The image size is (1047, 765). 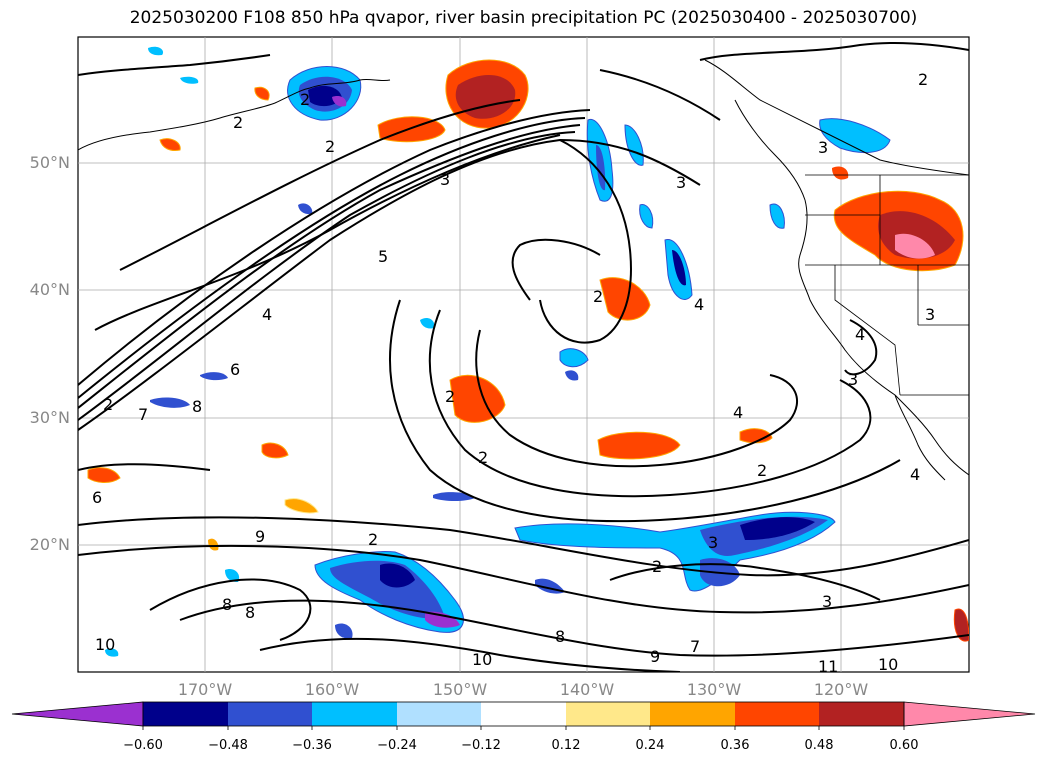 I want to click on colorbar-tick-label: 0.12, so click(x=566, y=745).